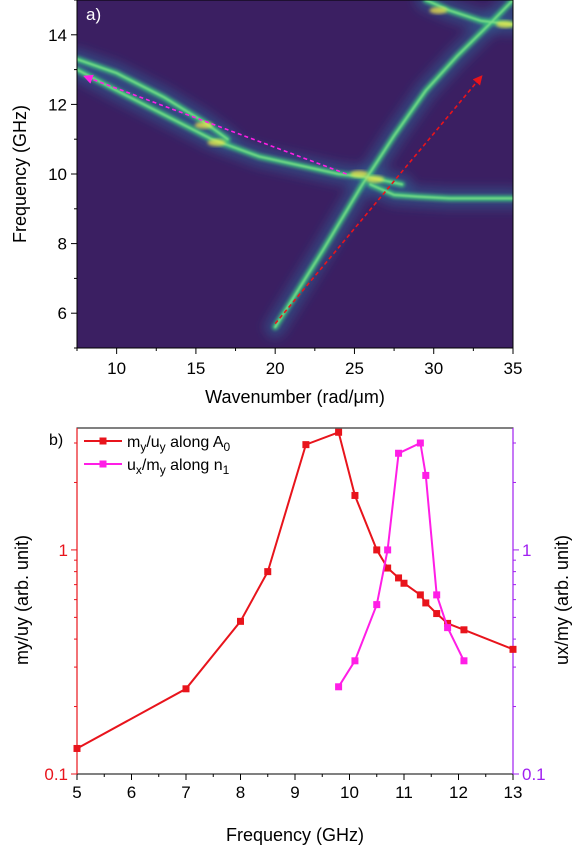 This screenshot has width=576, height=851. I want to click on xtick-label-a-10: 10, so click(116, 368).